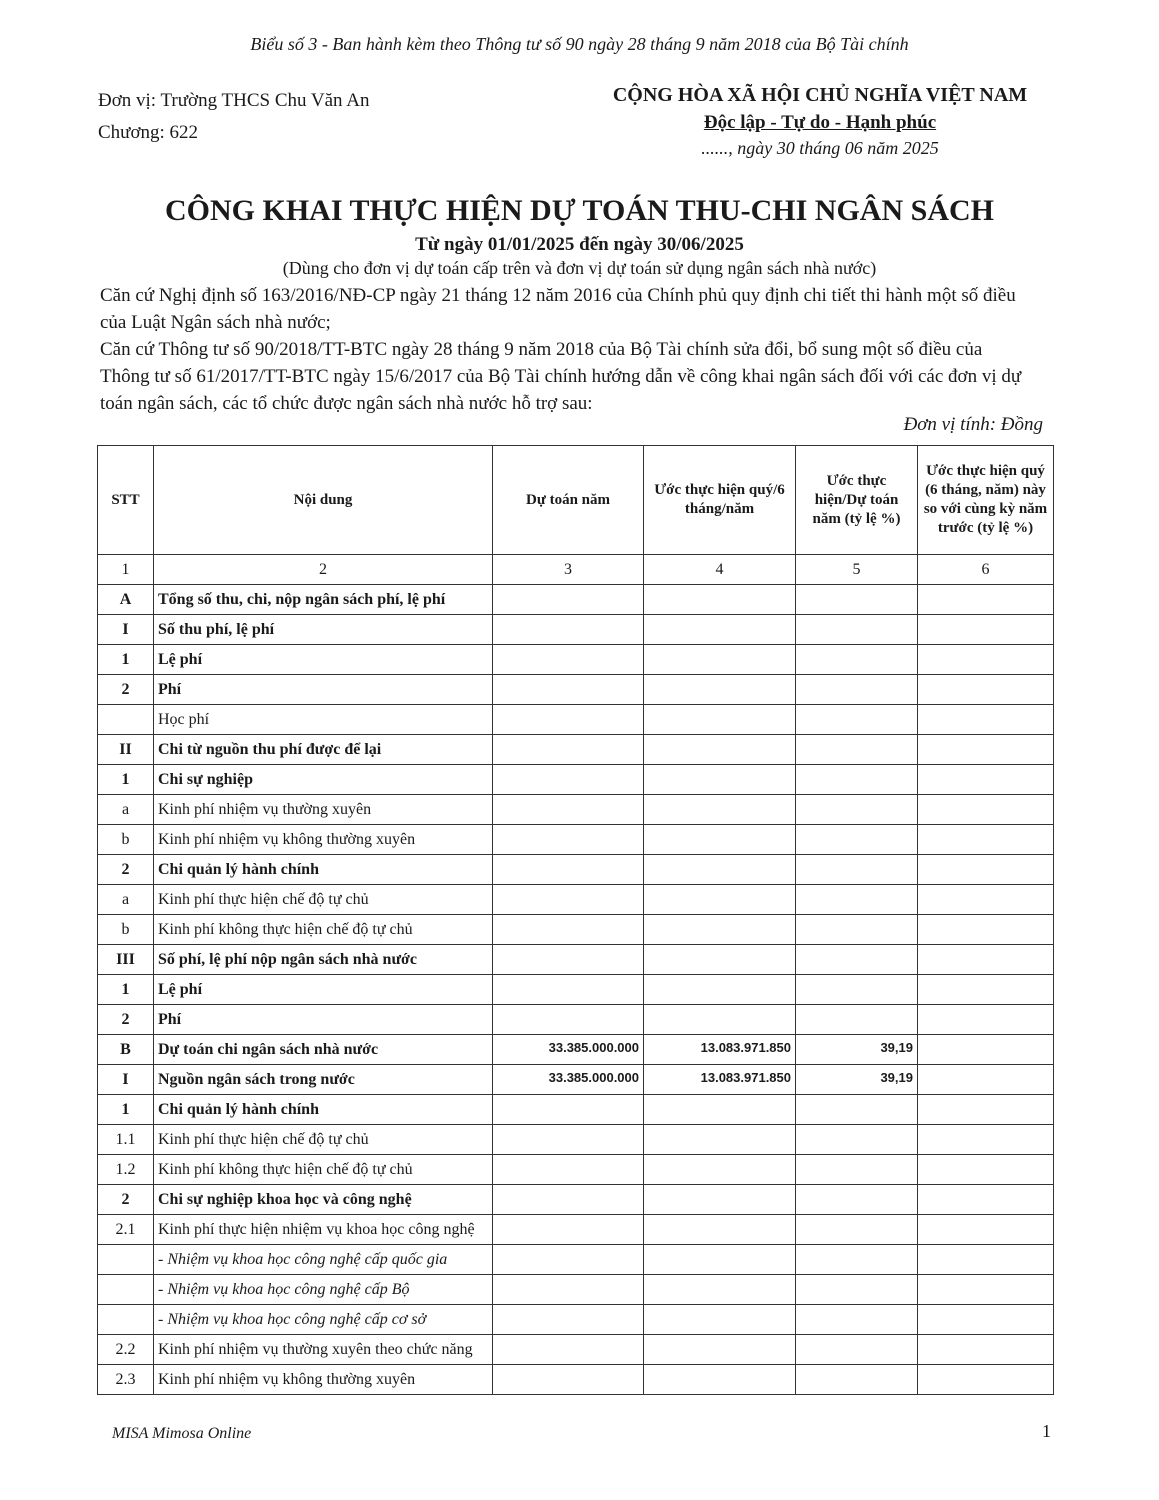  Describe the element at coordinates (125, 749) in the screenshot. I see `row-number: II` at that location.